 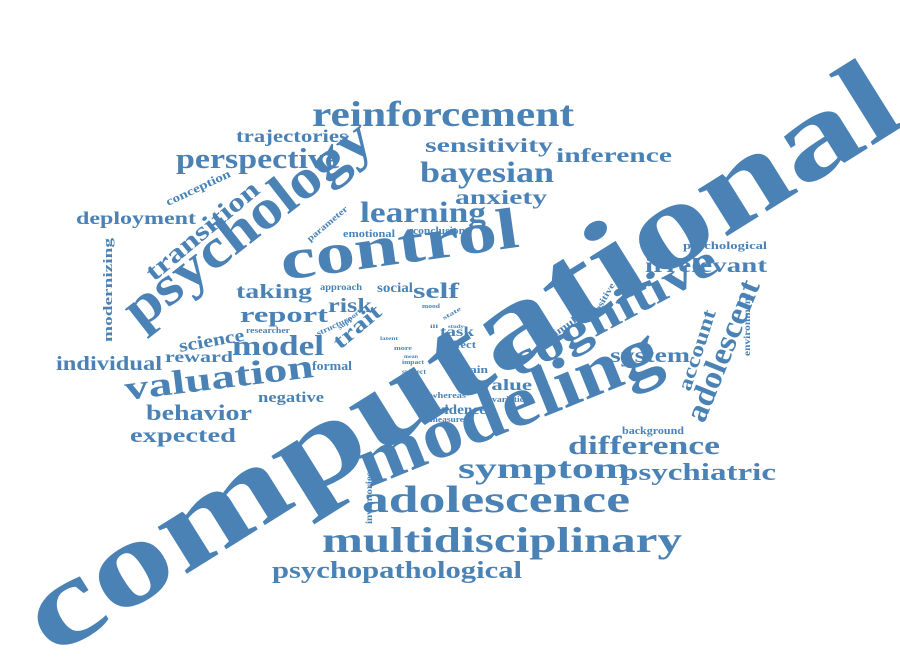 What do you see at coordinates (136, 218) in the screenshot?
I see `word-deployment: deployment` at bounding box center [136, 218].